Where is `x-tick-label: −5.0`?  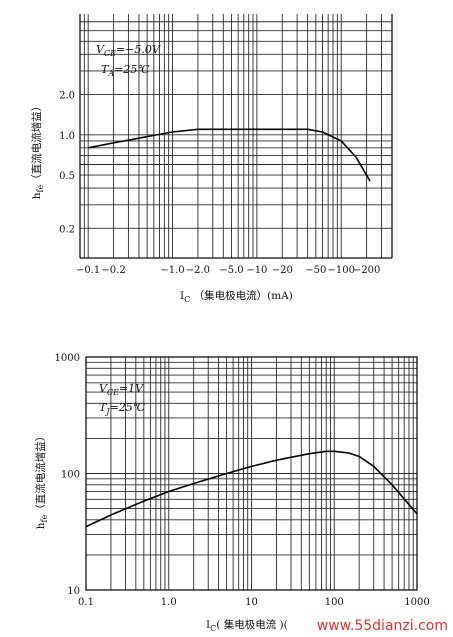 x-tick-label: −5.0 is located at coordinates (231, 270).